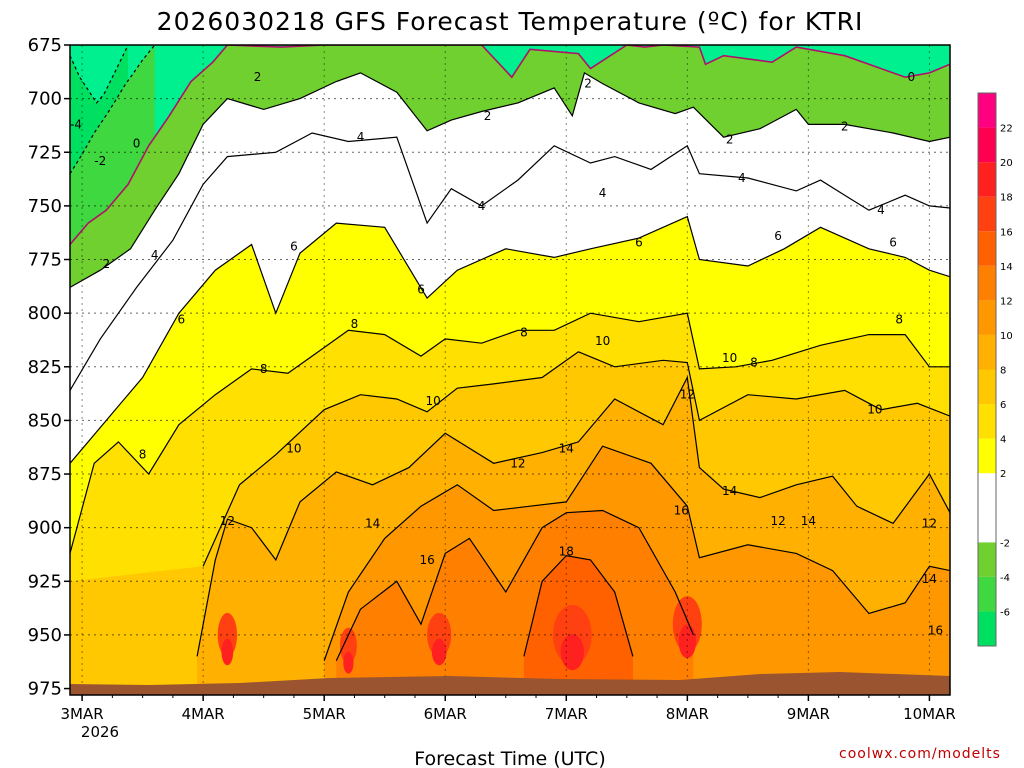 The height and width of the screenshot is (768, 1024). What do you see at coordinates (45, 689) in the screenshot?
I see `y-tick-label: 975` at bounding box center [45, 689].